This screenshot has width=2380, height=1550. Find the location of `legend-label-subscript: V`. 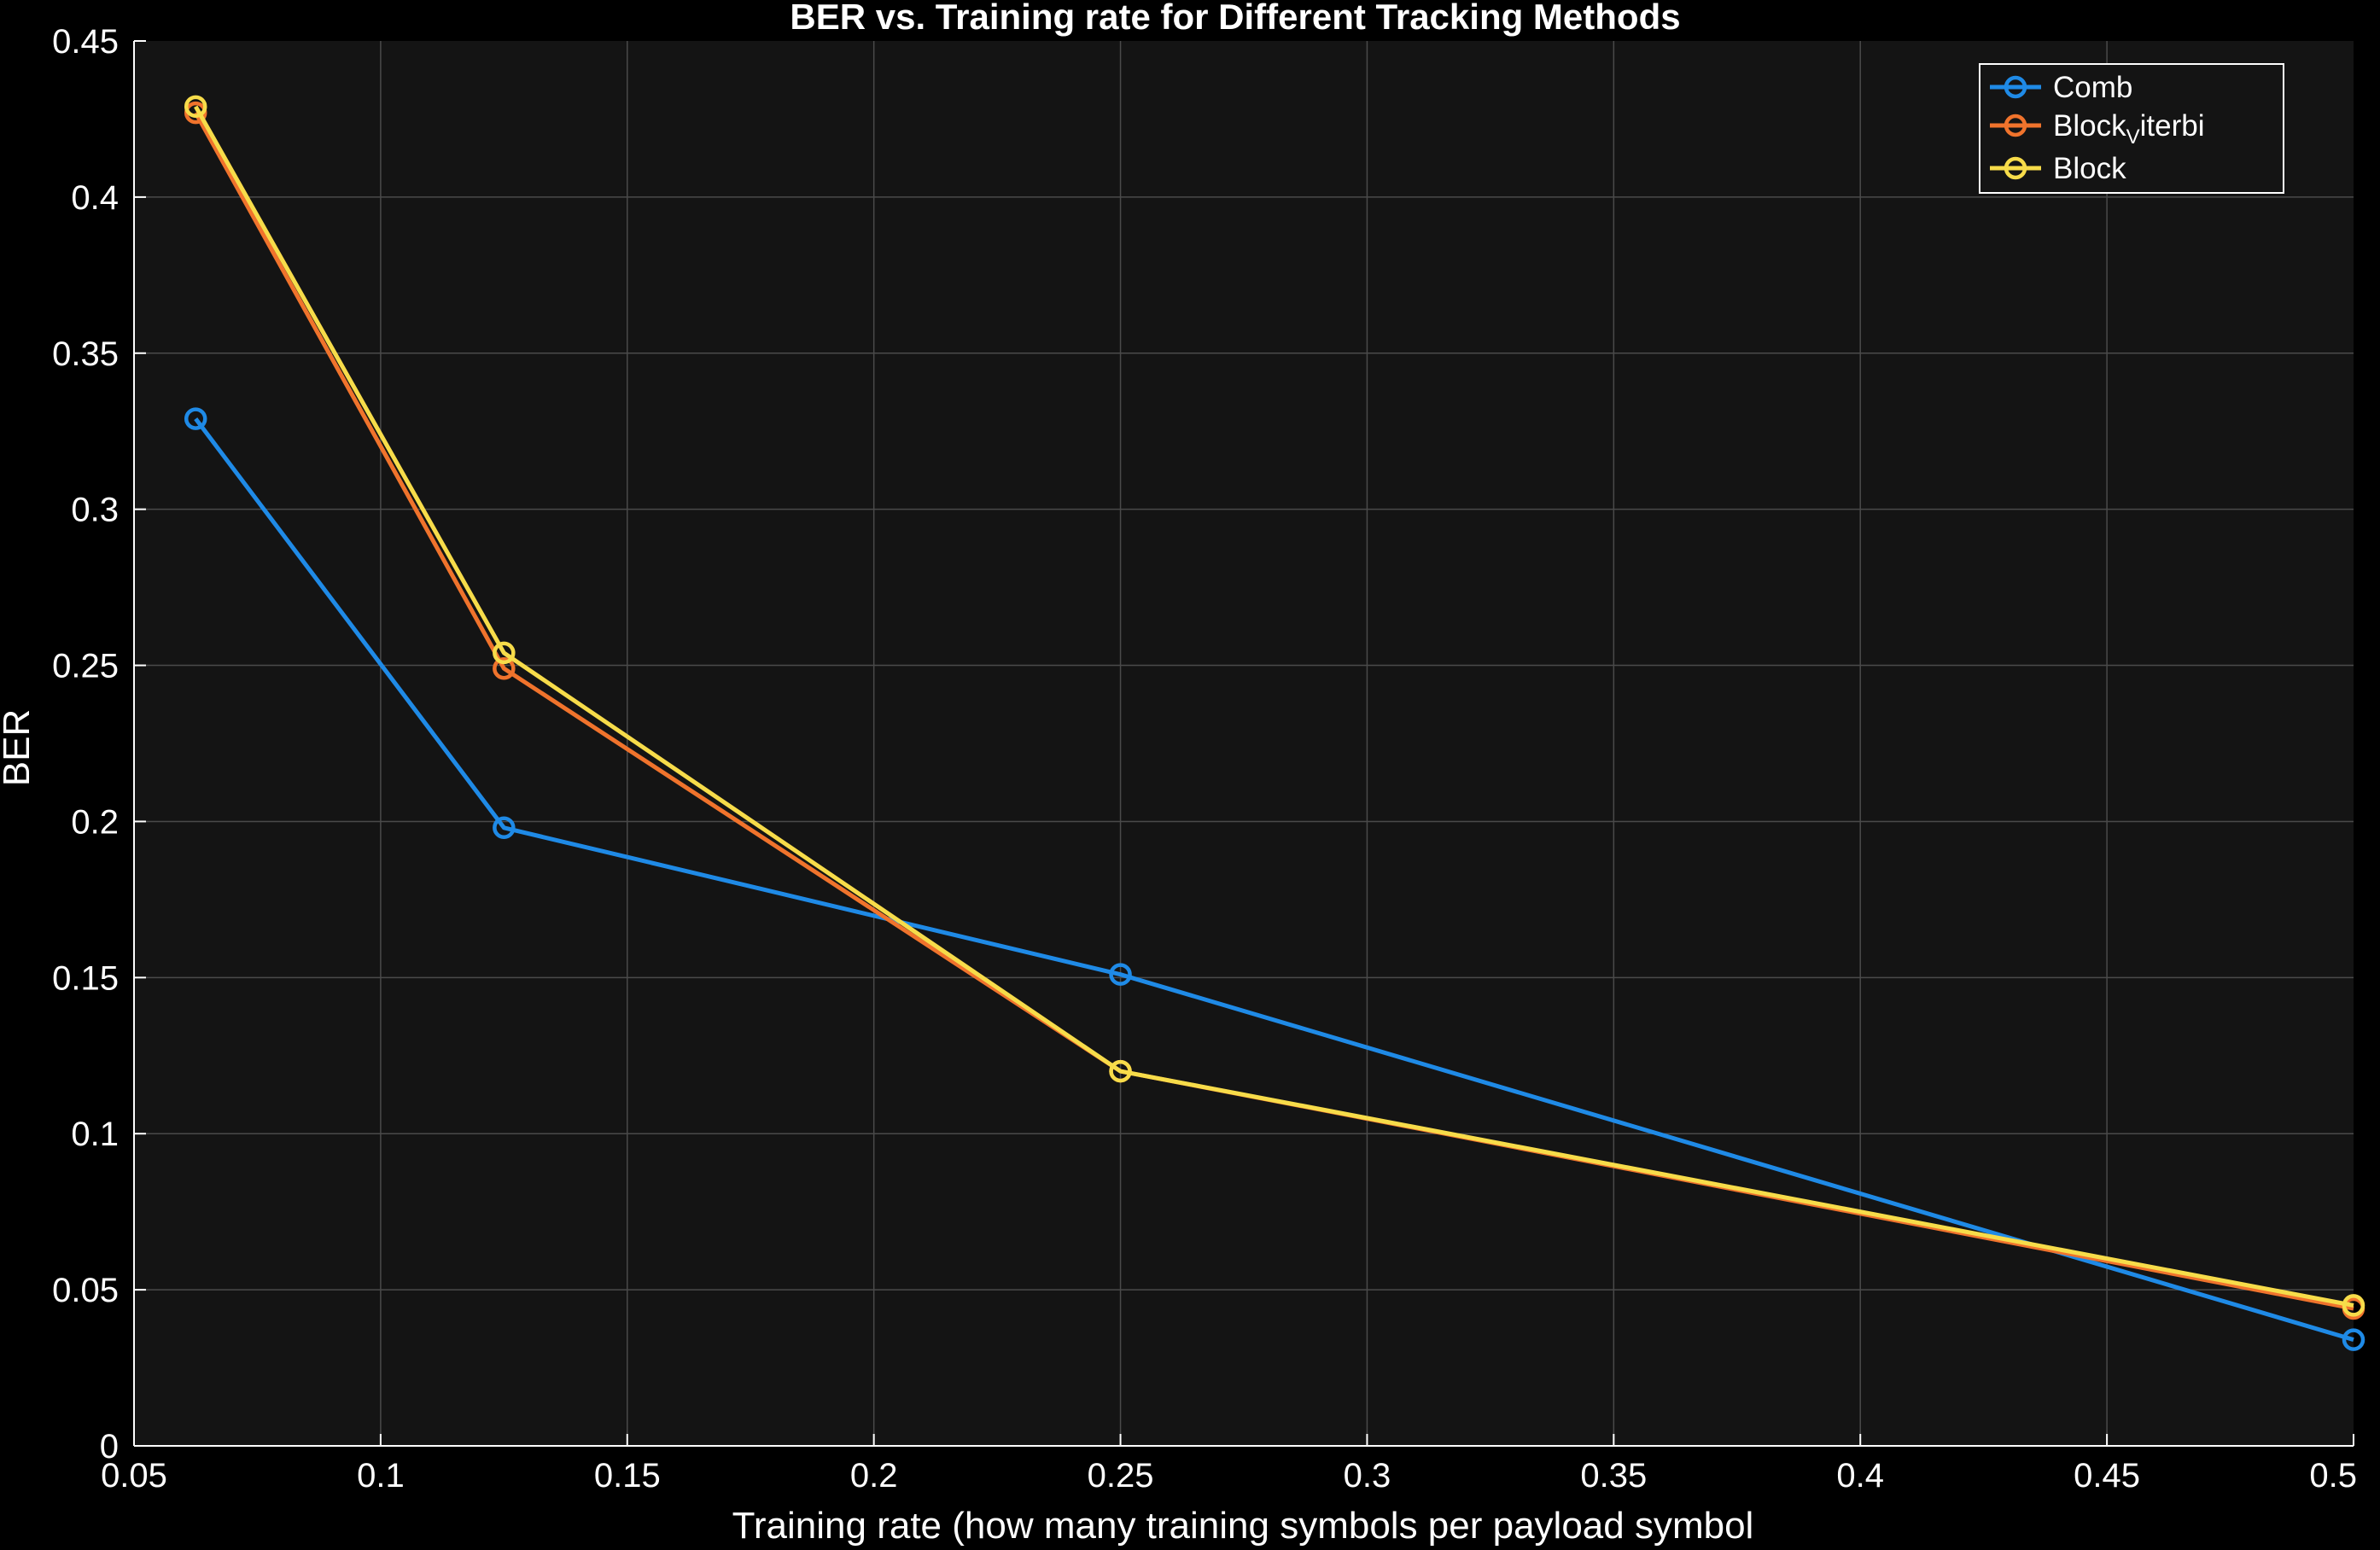

legend-label-subscript: V is located at coordinates (2133, 137).